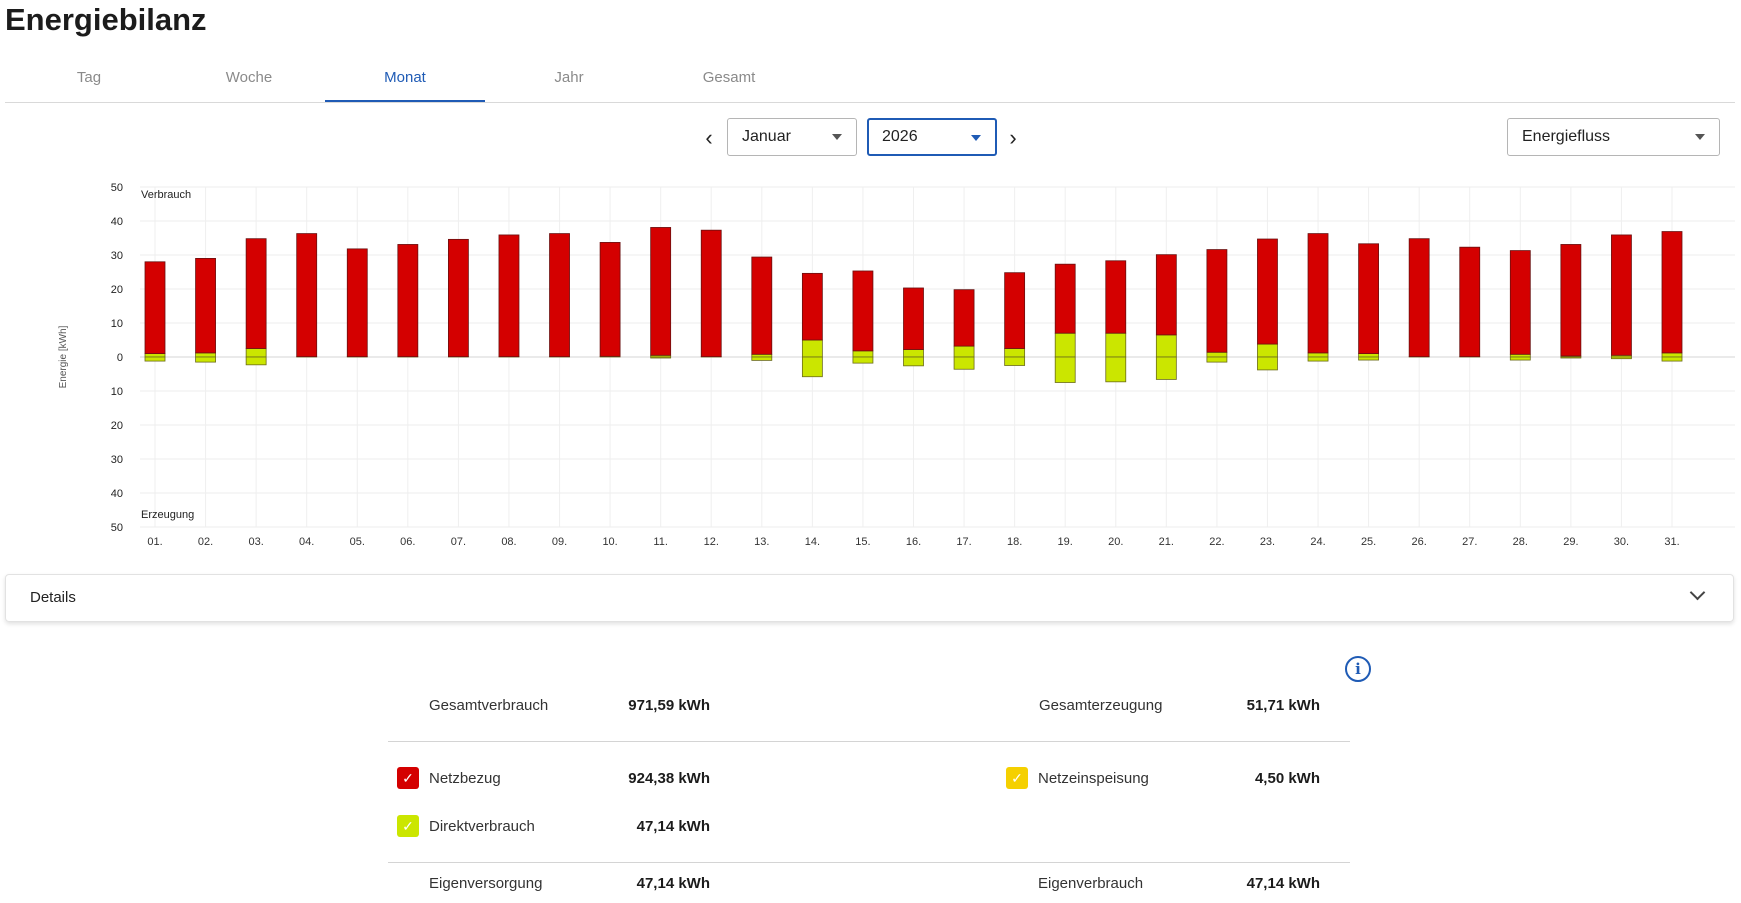 The width and height of the screenshot is (1741, 903). I want to click on month-select: Januar, so click(792, 137).